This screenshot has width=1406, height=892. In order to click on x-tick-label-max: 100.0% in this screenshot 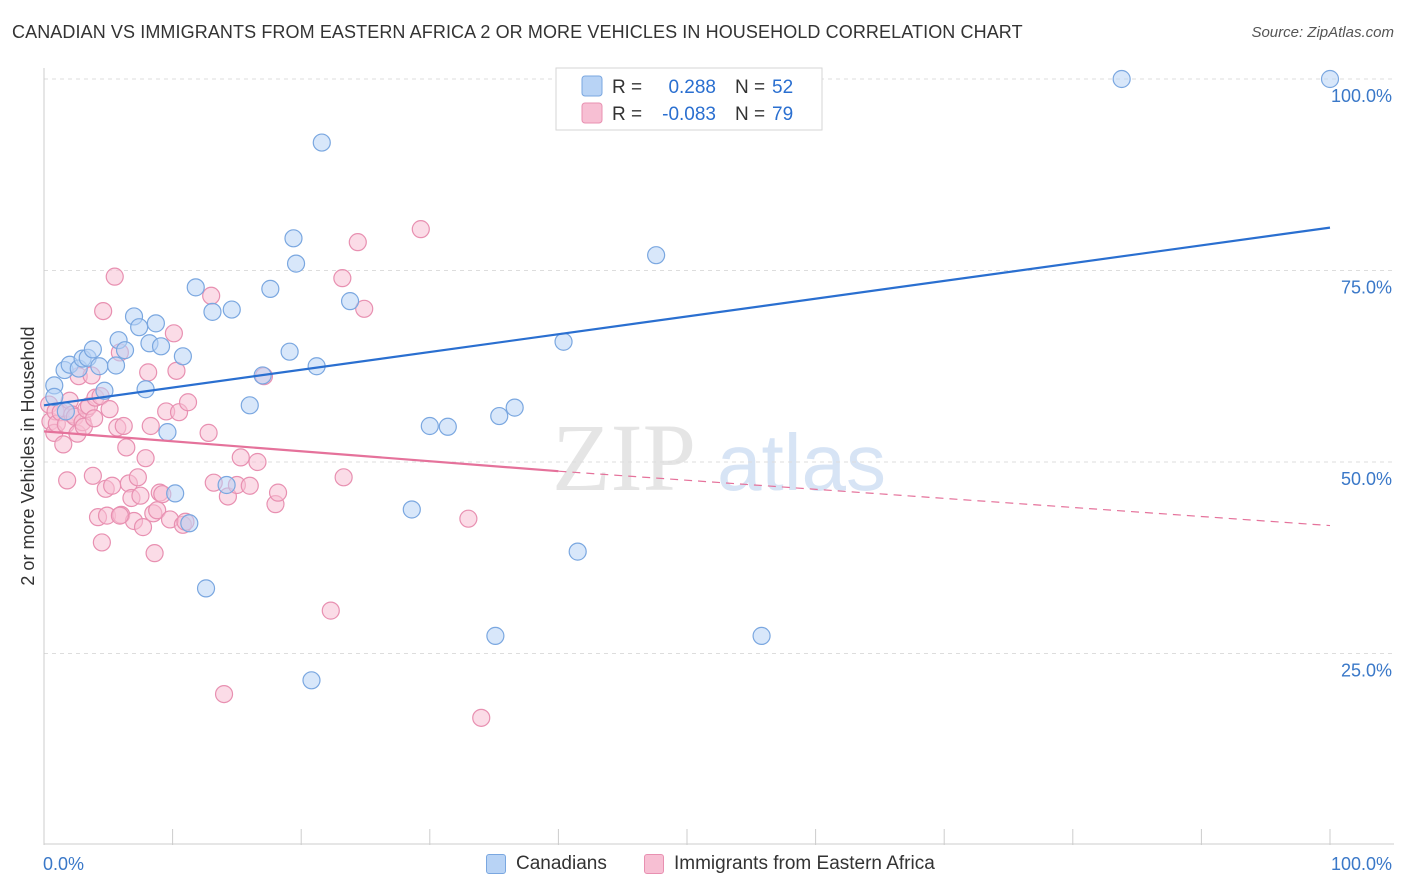, I will do `click(1361, 864)`.